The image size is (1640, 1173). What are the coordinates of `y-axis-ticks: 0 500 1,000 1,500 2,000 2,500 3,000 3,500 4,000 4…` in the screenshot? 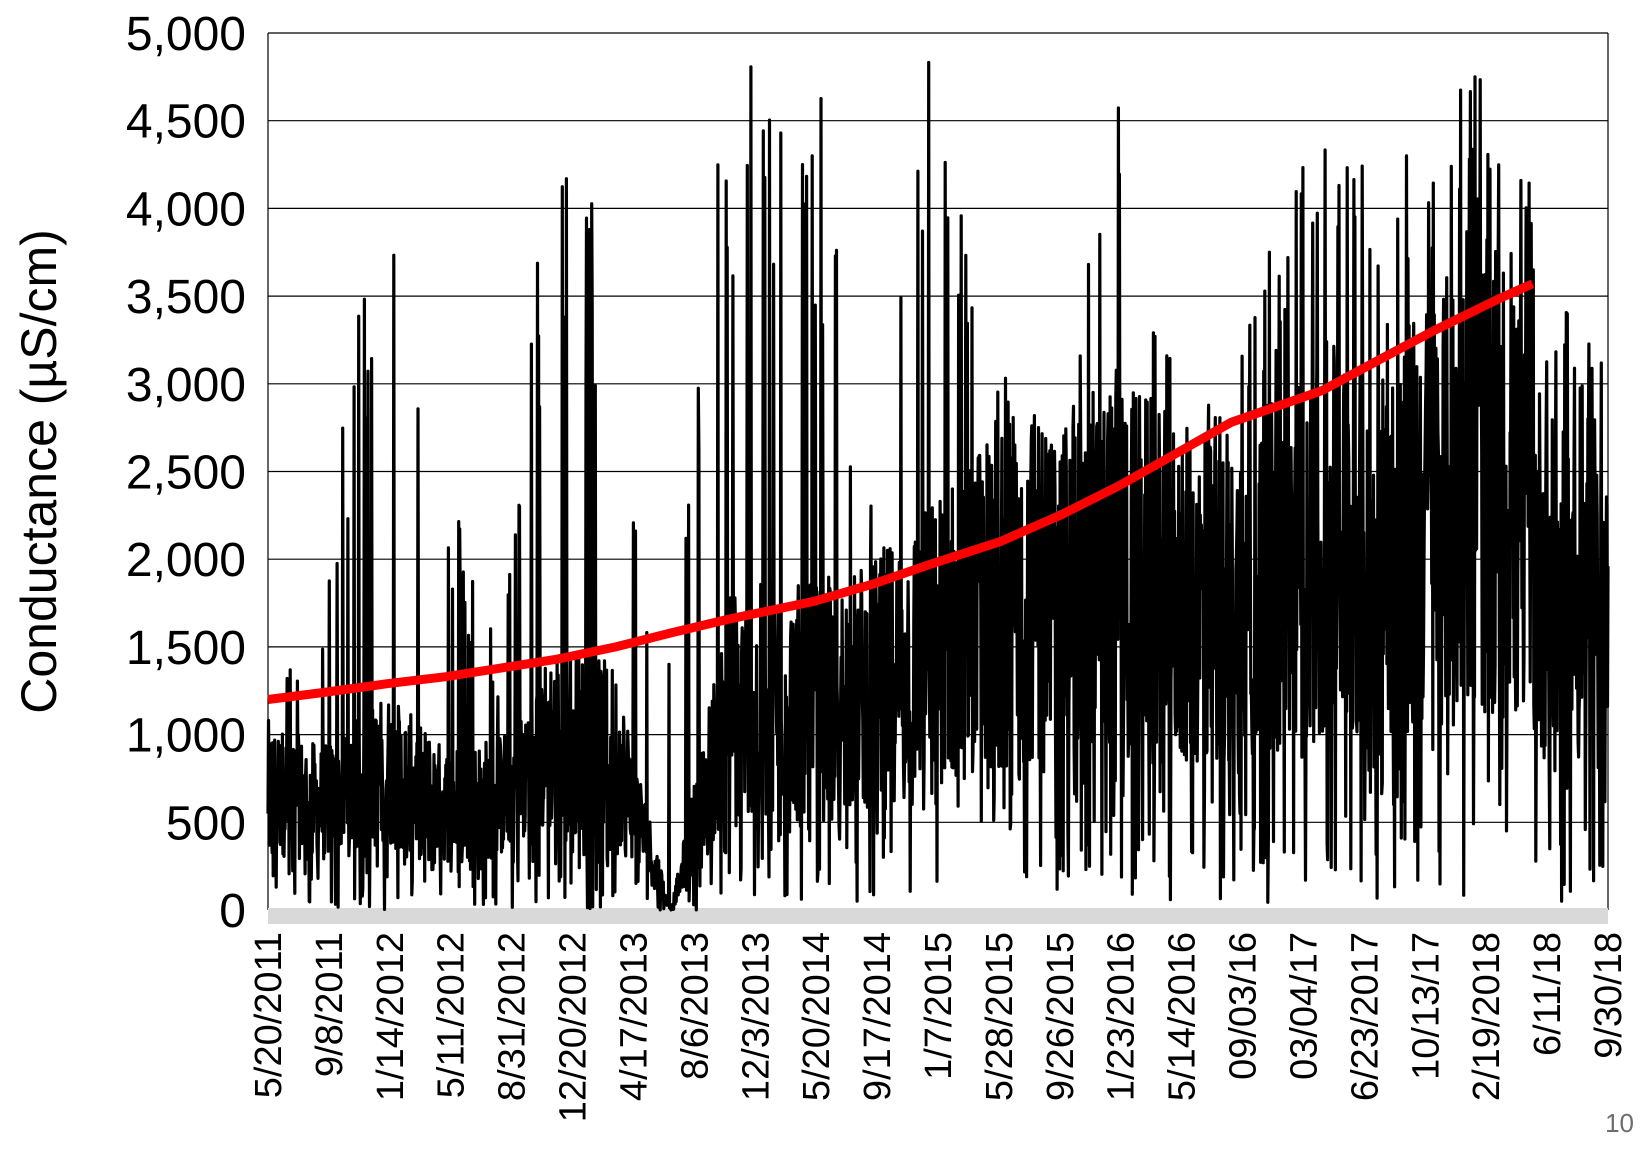 It's located at (186, 473).